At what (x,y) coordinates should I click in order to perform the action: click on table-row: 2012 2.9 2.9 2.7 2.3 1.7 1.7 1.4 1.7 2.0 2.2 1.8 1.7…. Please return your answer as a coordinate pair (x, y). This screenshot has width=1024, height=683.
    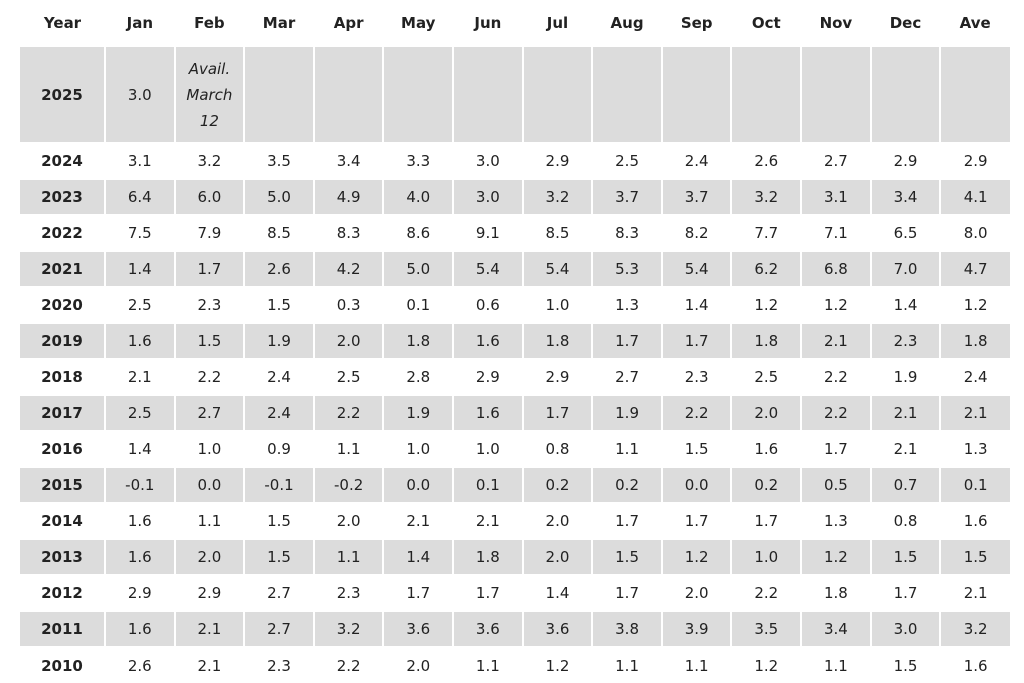
    Looking at the image, I should click on (515, 592).